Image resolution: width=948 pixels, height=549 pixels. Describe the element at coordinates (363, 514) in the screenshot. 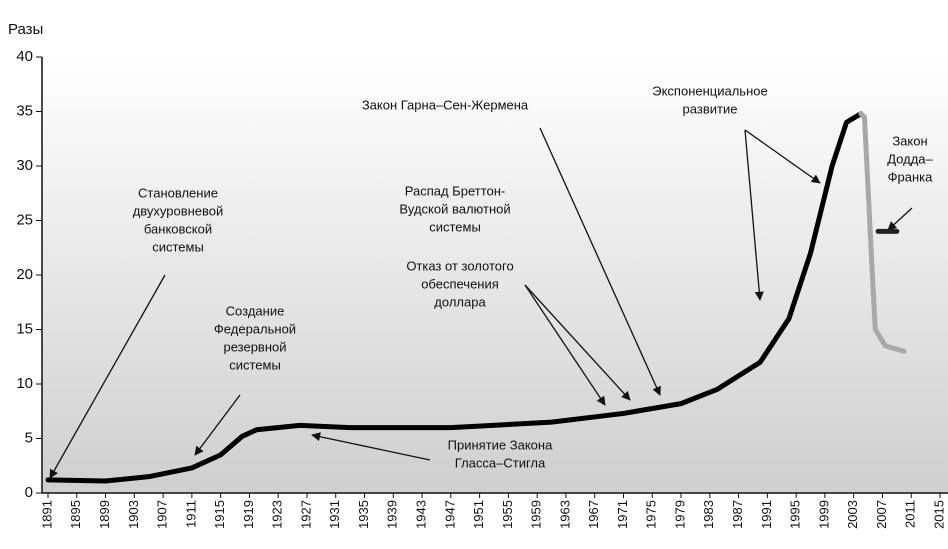

I see `x-tick-label: 1935` at that location.